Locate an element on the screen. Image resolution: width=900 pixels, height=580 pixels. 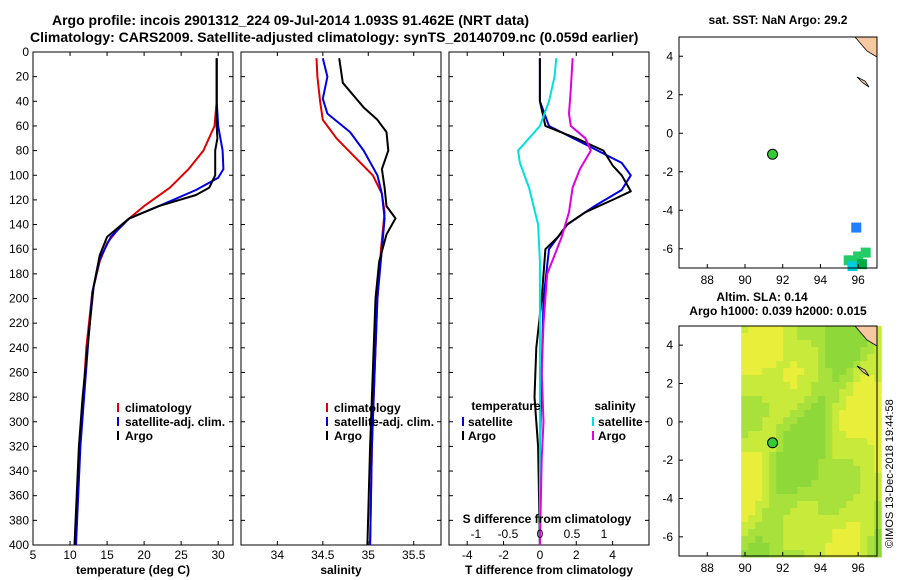
salinity-xlabel: salinity is located at coordinates (341, 570).